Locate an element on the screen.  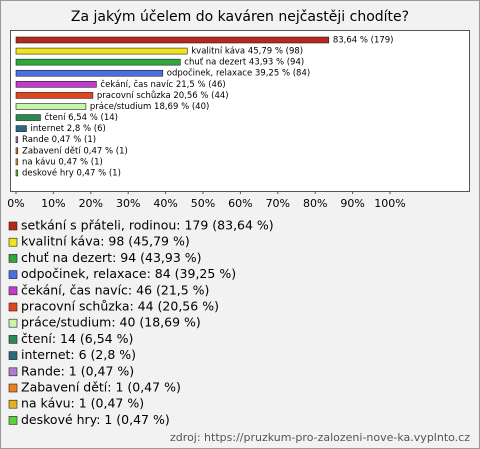
data-label: odpočinek, relaxace 39,25 % (84) is located at coordinates (238, 73).